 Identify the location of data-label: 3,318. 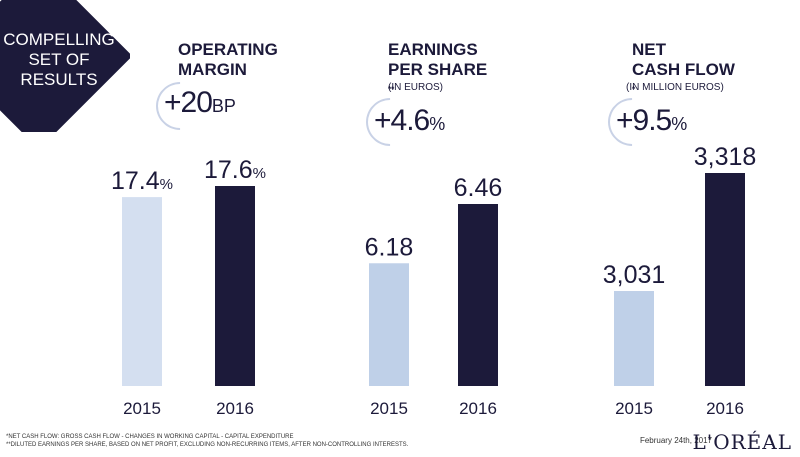
(725, 157).